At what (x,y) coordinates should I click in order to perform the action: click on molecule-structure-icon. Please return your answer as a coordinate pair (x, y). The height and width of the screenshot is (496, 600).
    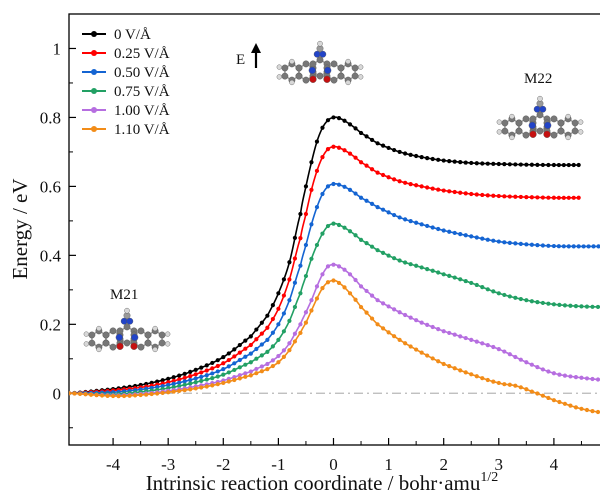
    Looking at the image, I should click on (540, 118).